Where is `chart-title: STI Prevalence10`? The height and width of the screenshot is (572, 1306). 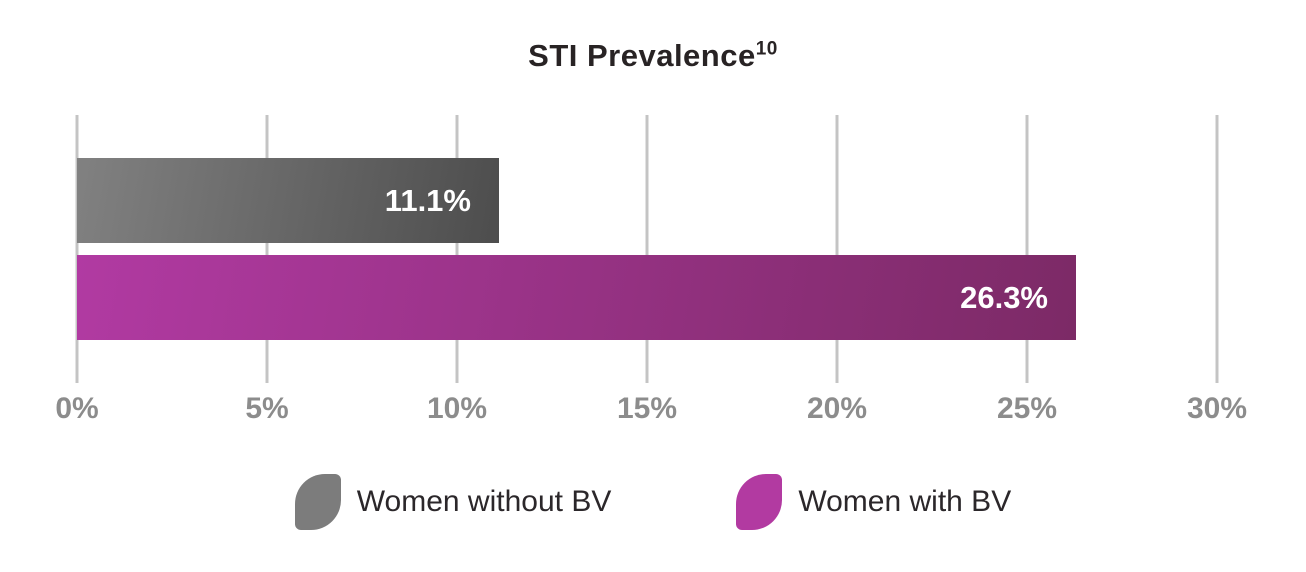 chart-title: STI Prevalence10 is located at coordinates (653, 56).